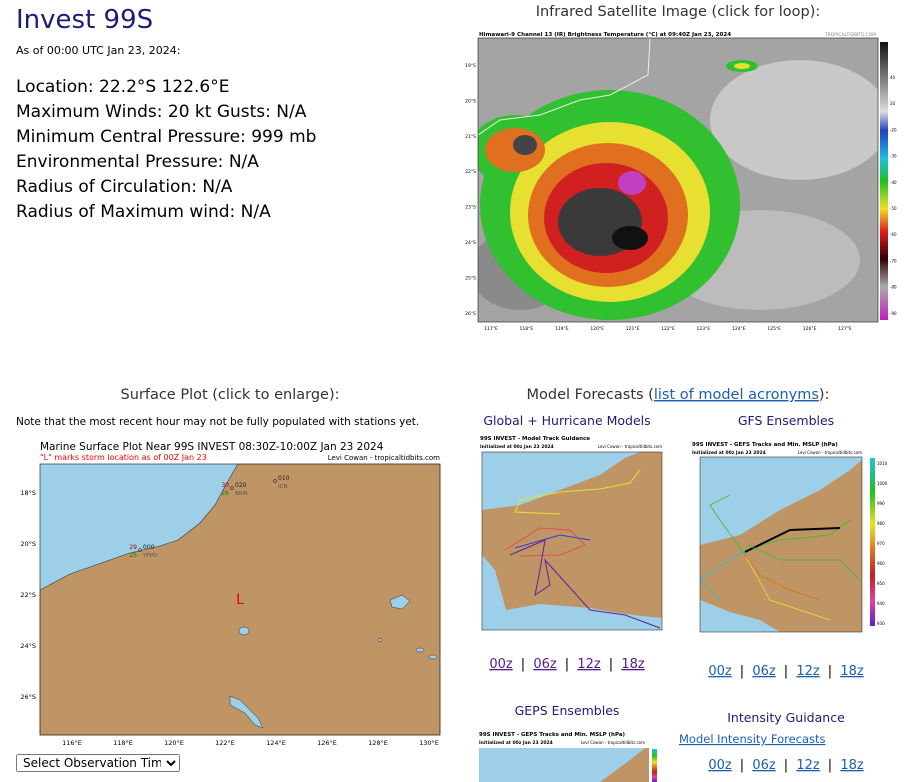 The width and height of the screenshot is (915, 782). What do you see at coordinates (28, 697) in the screenshot?
I see `lat-label: 26°S` at bounding box center [28, 697].